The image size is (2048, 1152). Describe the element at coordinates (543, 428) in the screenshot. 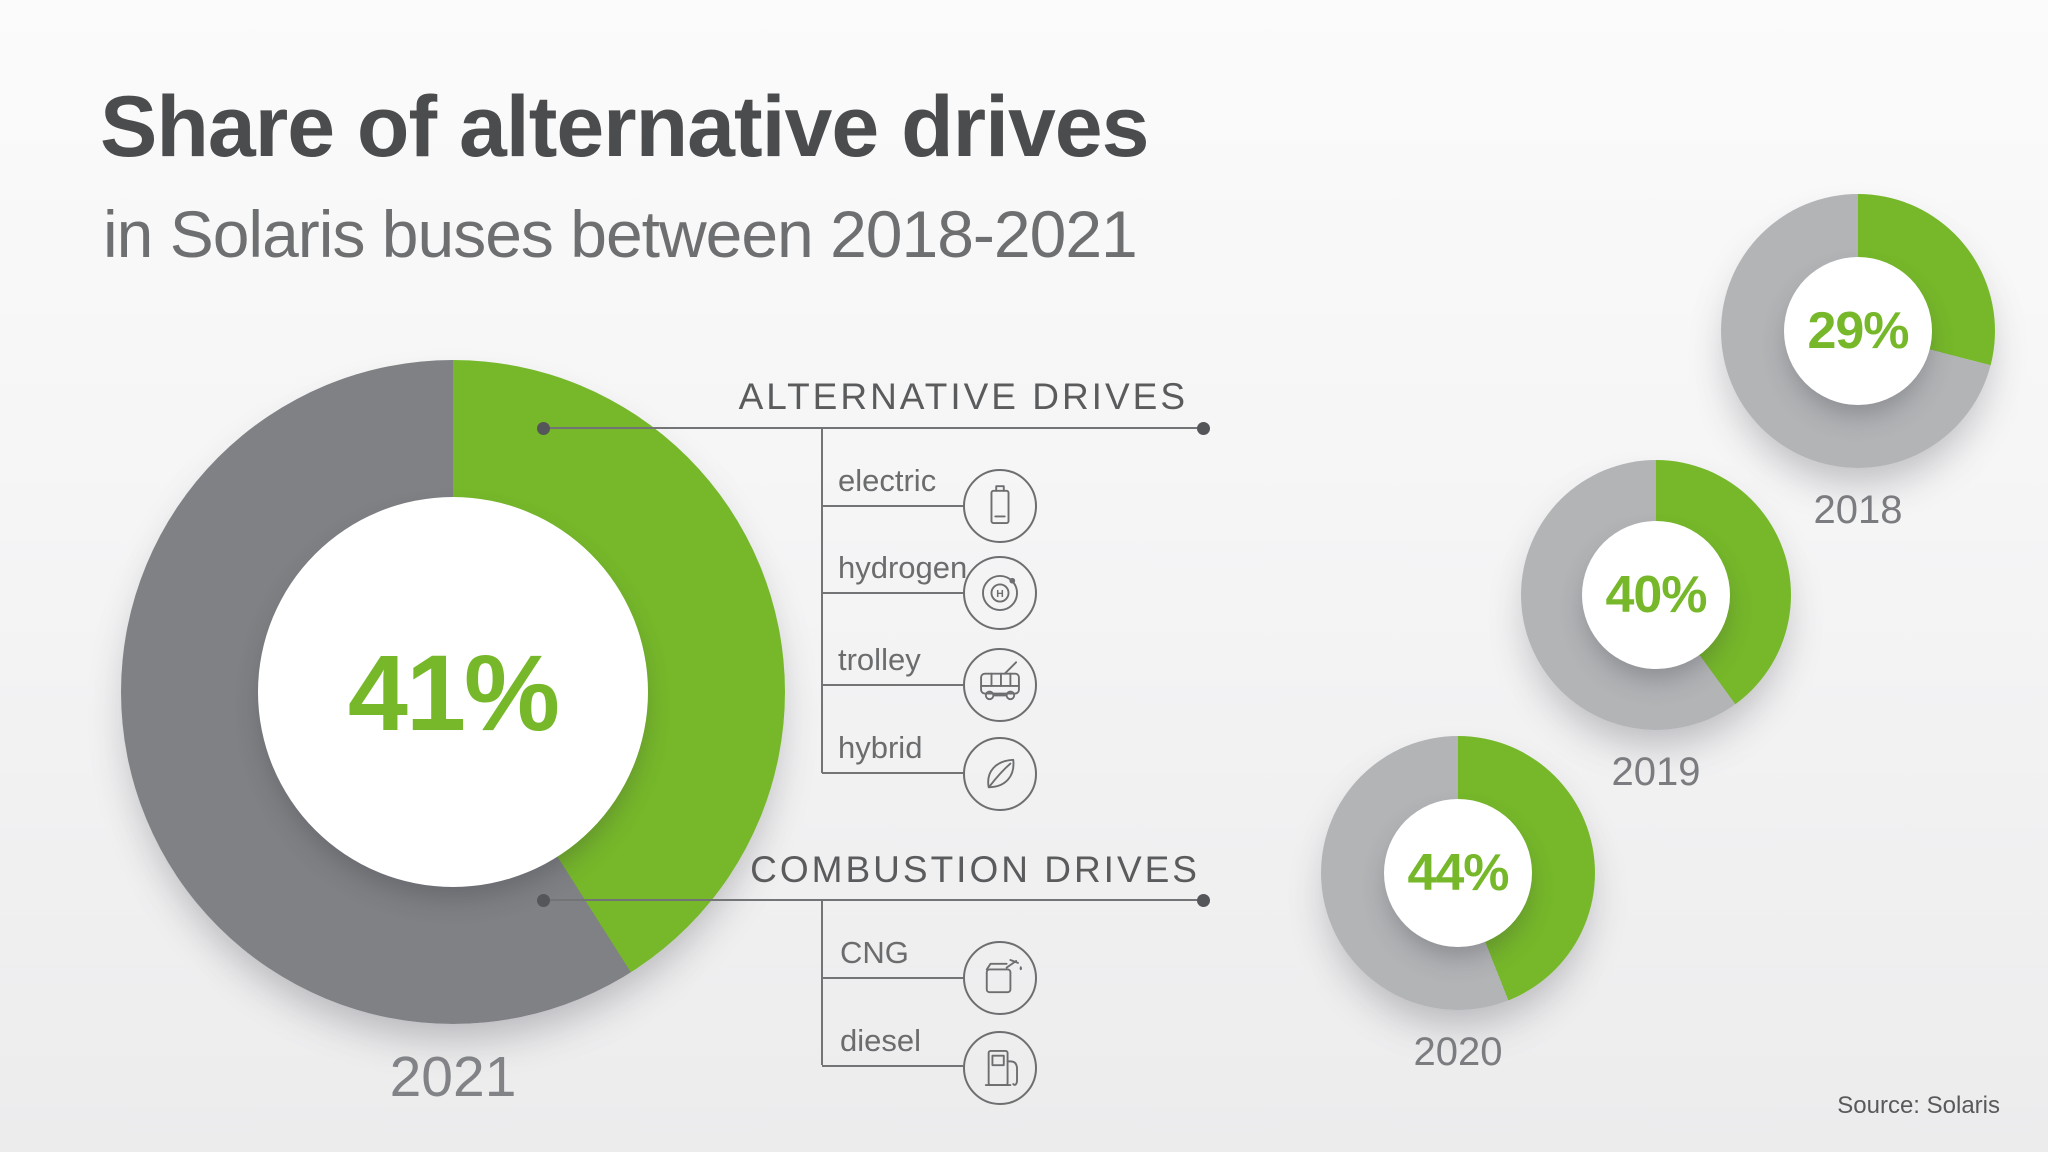

I see `alternative-line-dot-left` at that location.